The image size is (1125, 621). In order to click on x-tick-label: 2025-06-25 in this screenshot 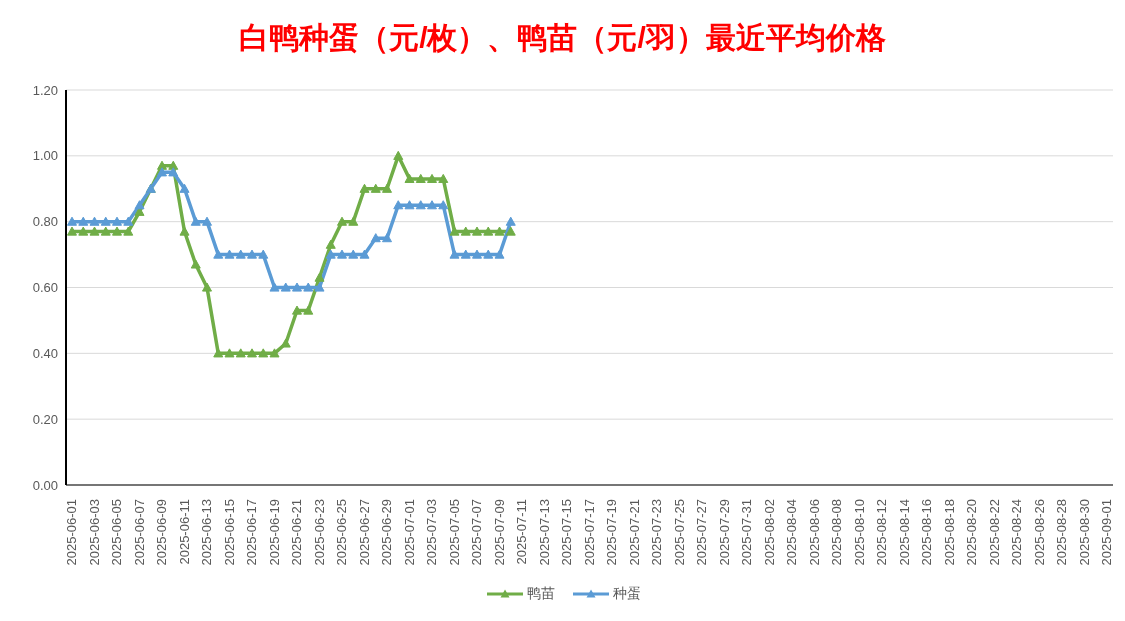, I will do `click(341, 532)`.